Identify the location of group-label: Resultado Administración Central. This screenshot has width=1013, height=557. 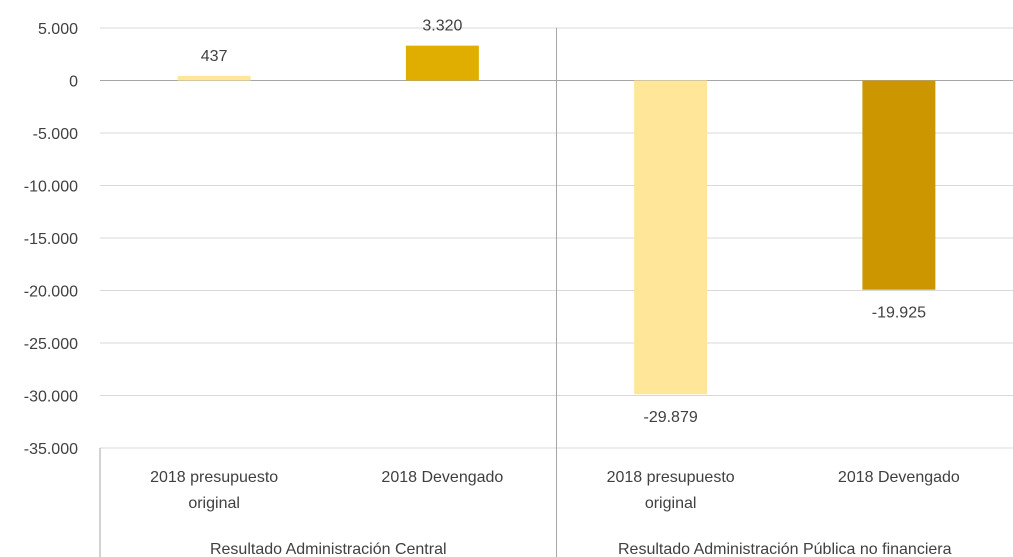
(328, 549).